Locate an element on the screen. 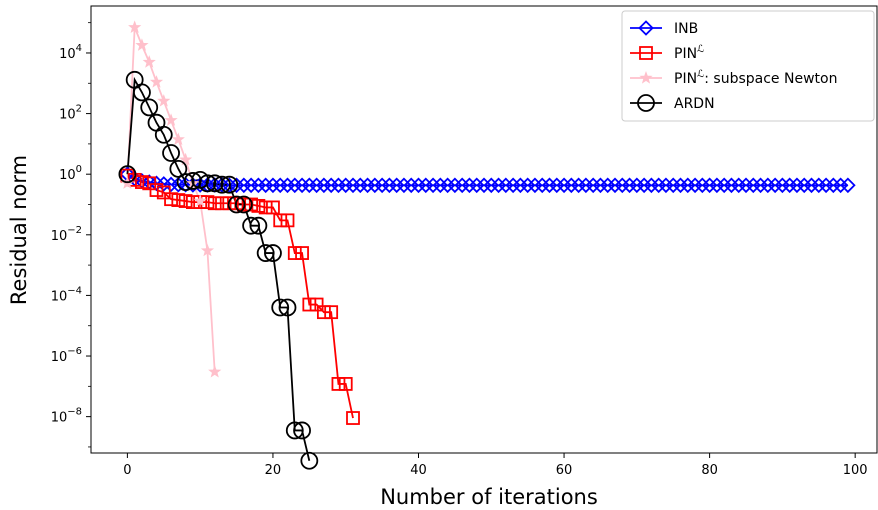 The width and height of the screenshot is (878, 510). x-tick-label: 20 is located at coordinates (273, 470).